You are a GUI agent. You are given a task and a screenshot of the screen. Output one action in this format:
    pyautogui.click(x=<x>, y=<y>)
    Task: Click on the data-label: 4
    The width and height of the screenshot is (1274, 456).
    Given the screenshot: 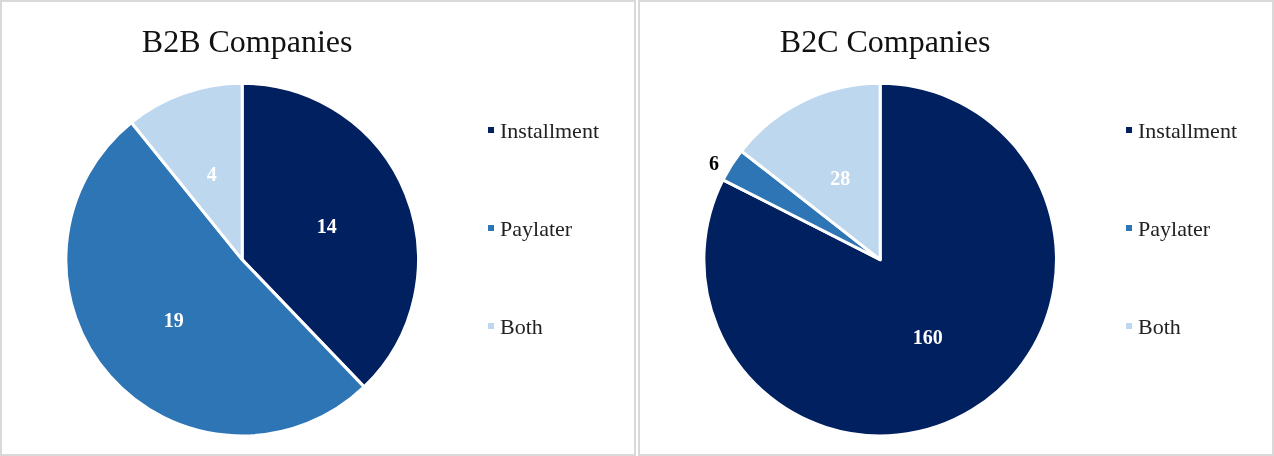 What is the action you would take?
    pyautogui.click(x=211, y=173)
    